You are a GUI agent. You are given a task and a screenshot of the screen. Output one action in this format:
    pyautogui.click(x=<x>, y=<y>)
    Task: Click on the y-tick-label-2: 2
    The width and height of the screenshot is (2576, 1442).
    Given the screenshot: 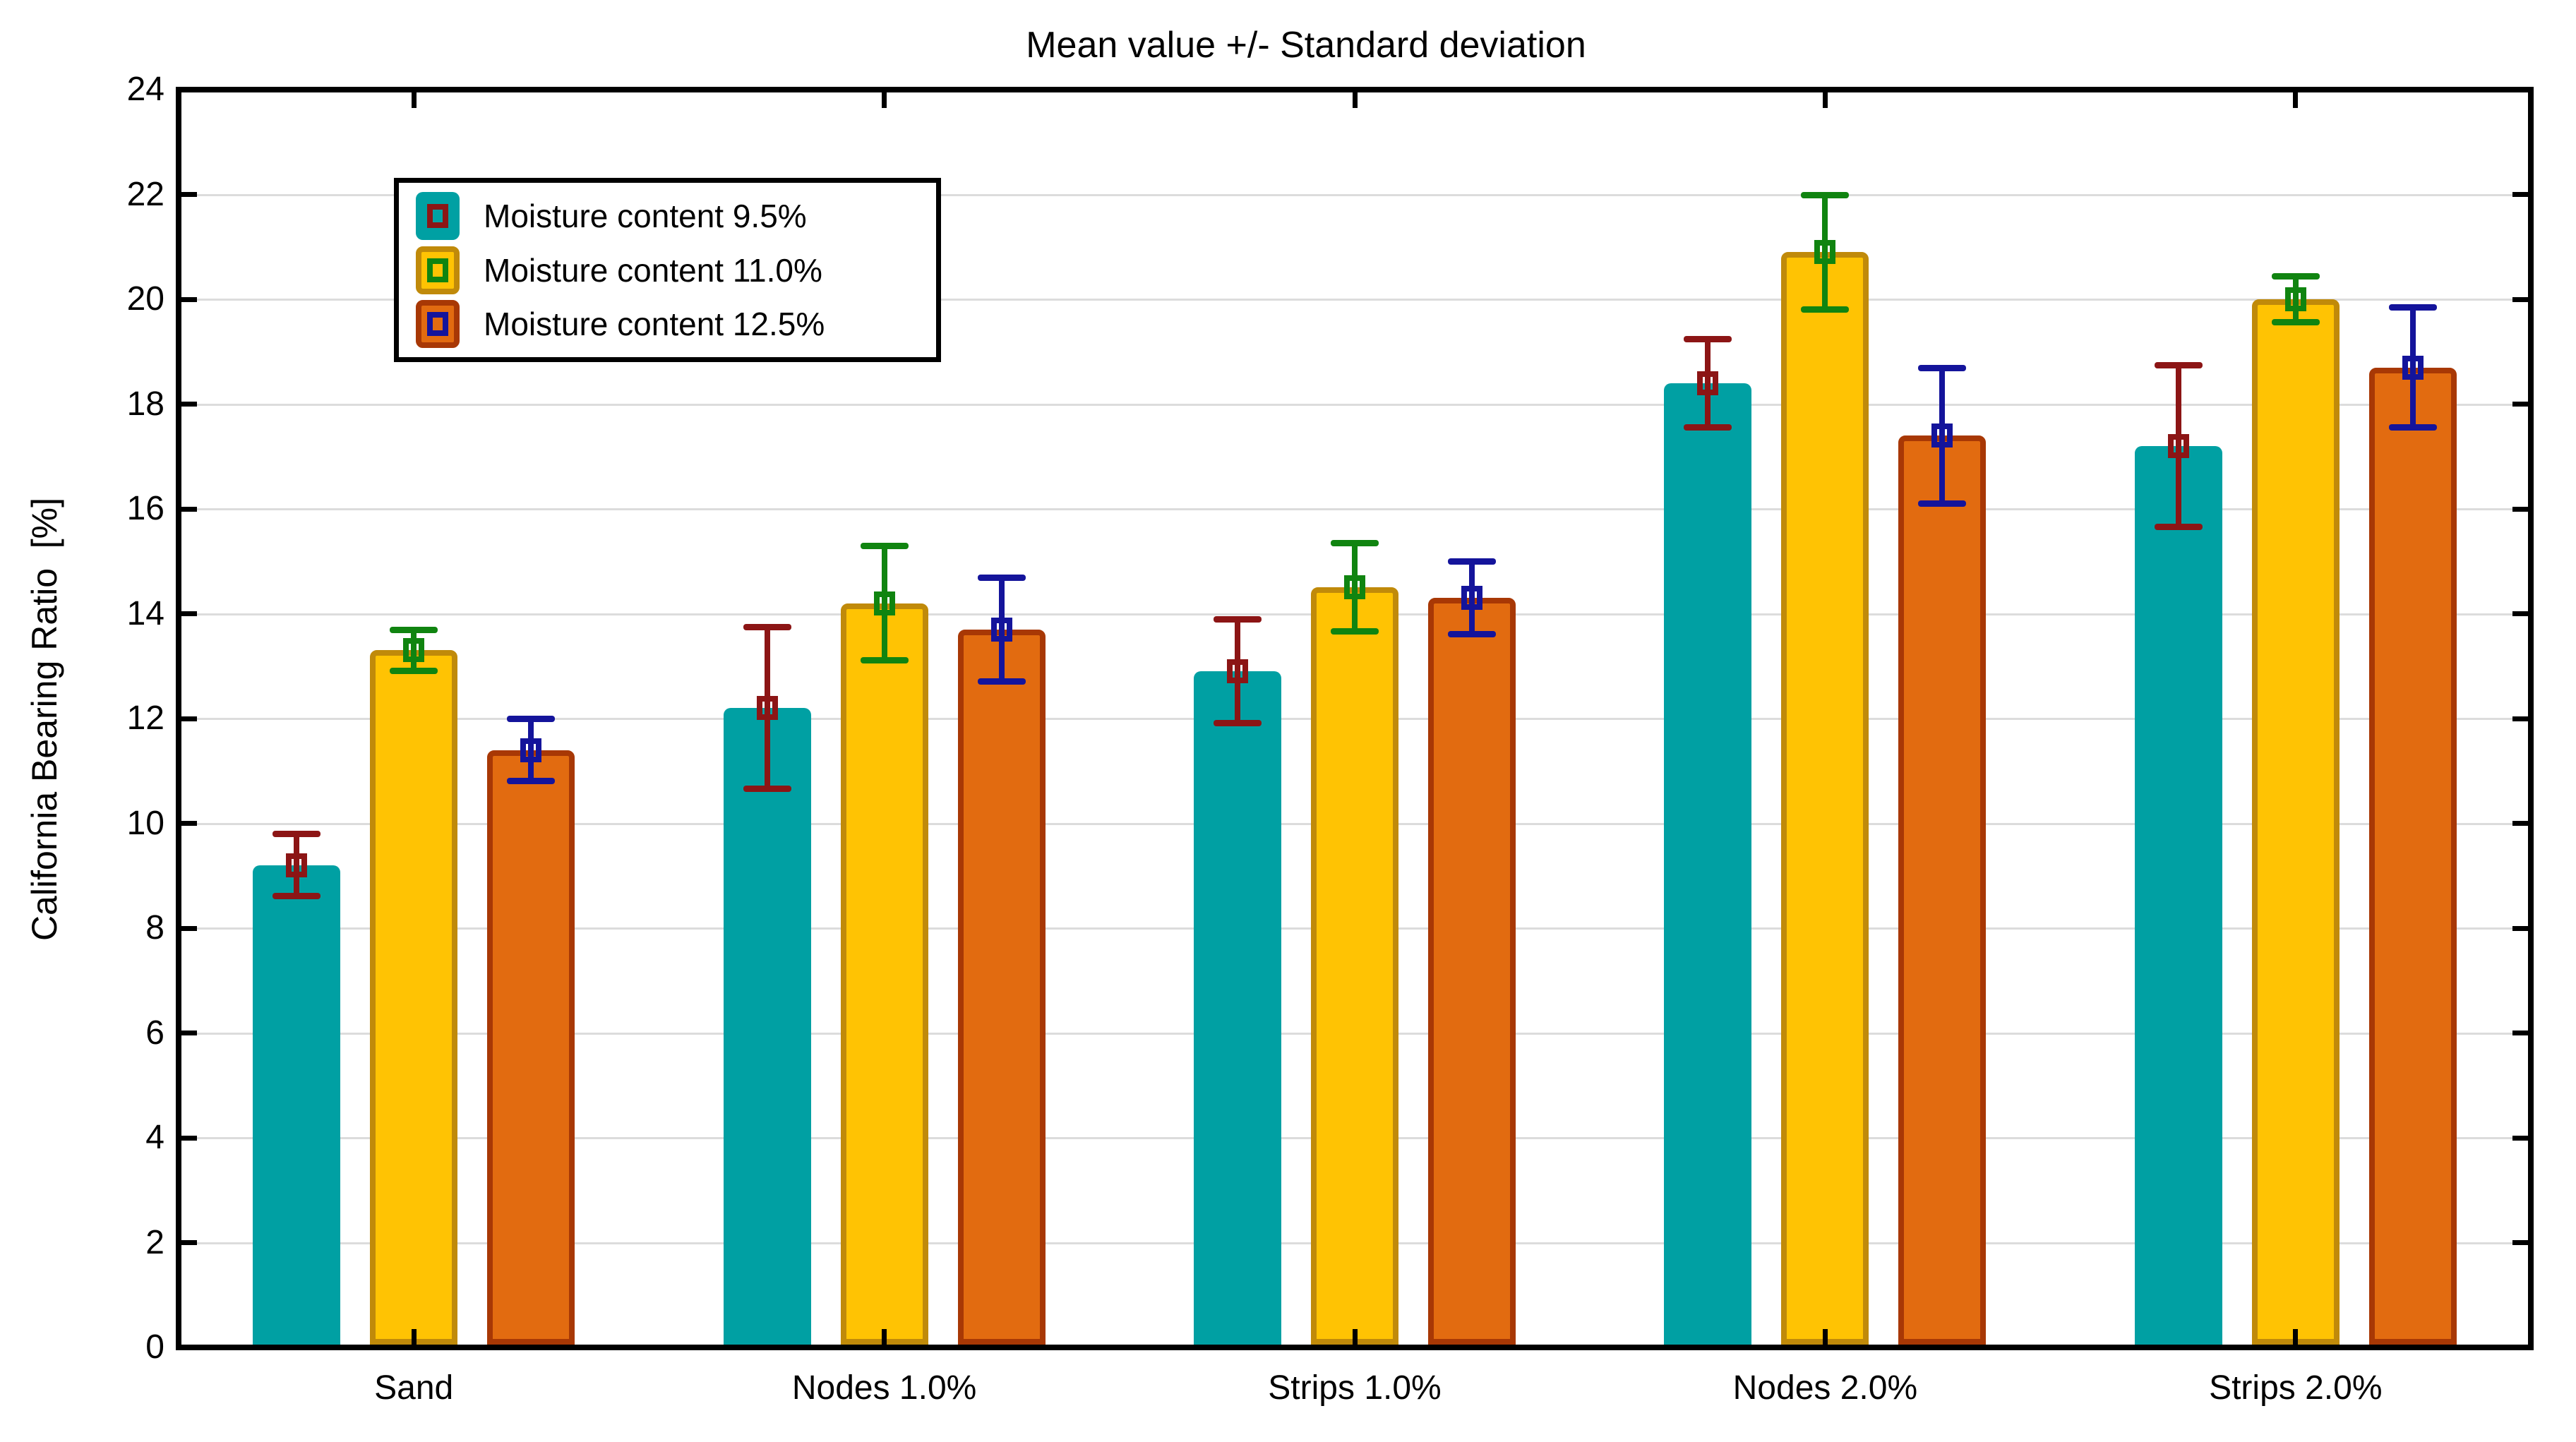 What is the action you would take?
    pyautogui.click(x=154, y=1242)
    